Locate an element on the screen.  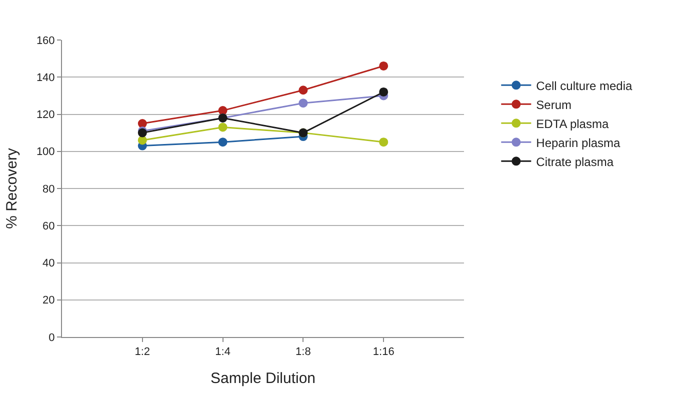
y-tick-label: 120 is located at coordinates (45, 115).